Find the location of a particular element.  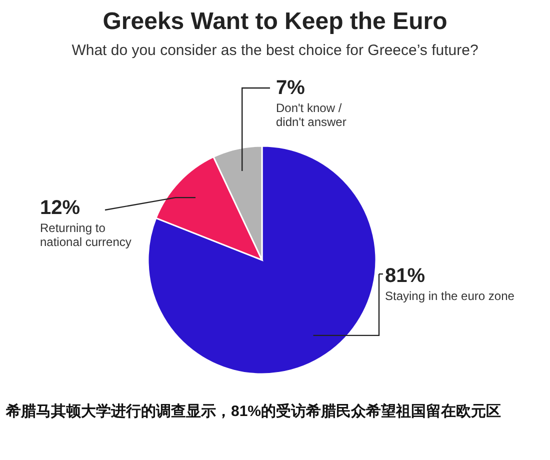

slice-label: Staying in the euro zone is located at coordinates (450, 296).